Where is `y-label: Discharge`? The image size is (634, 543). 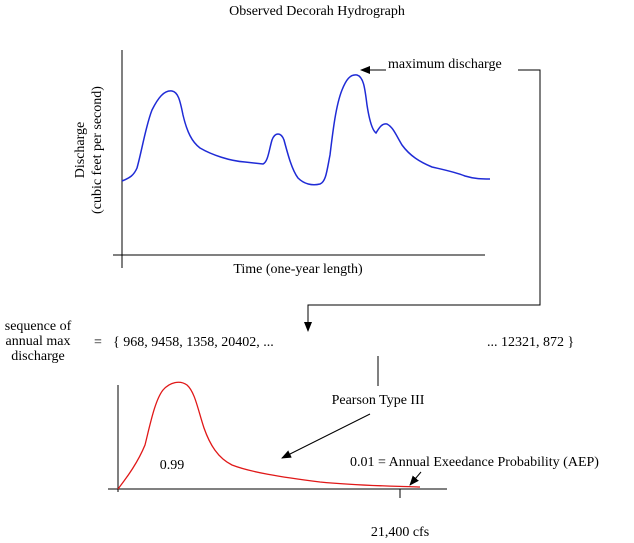
y-label: Discharge is located at coordinates (80, 150).